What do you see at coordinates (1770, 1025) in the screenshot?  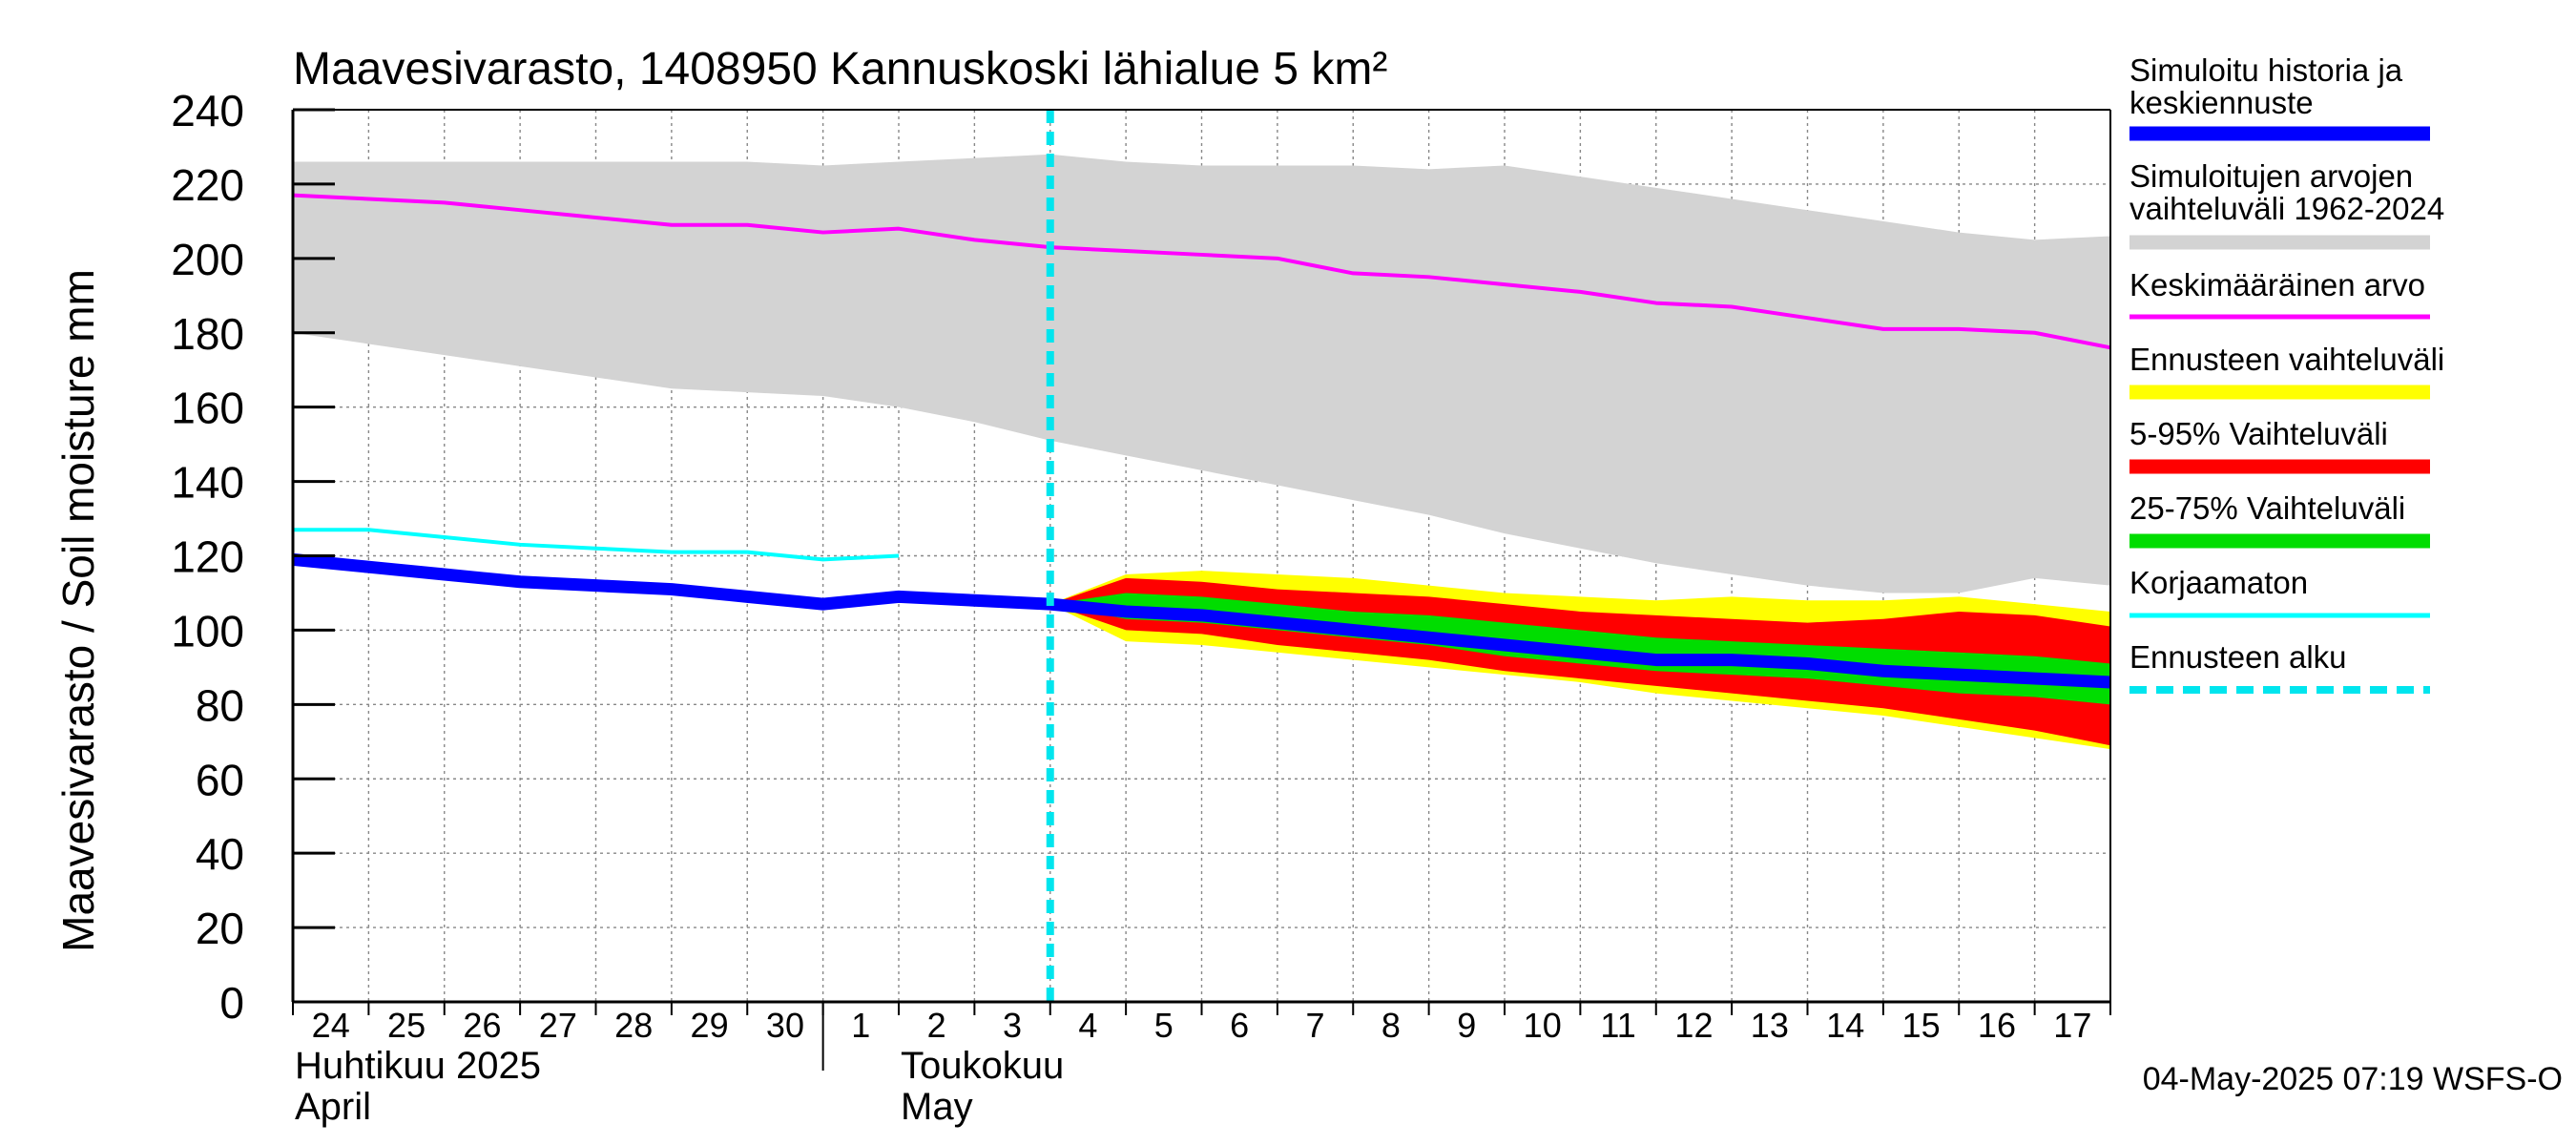 I see `x-tick-label: 13` at bounding box center [1770, 1025].